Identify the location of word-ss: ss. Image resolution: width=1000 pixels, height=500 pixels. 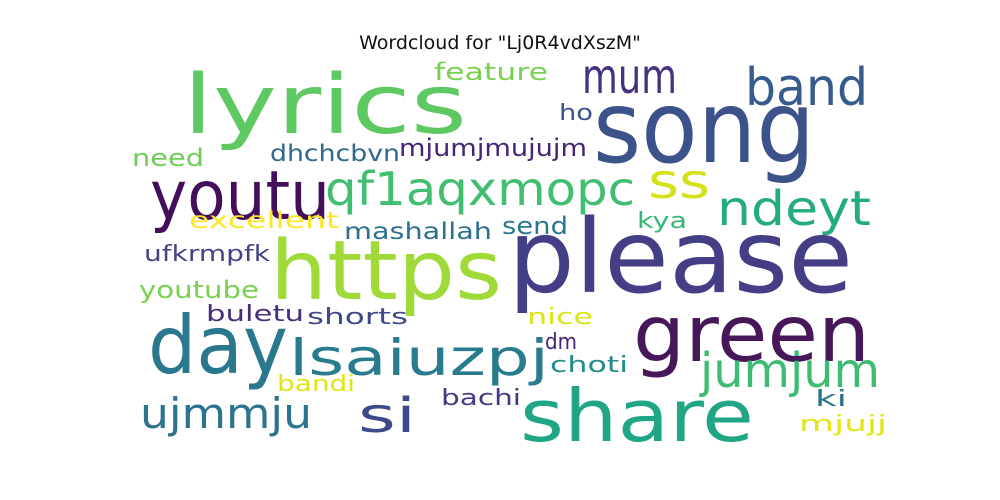
(679, 182).